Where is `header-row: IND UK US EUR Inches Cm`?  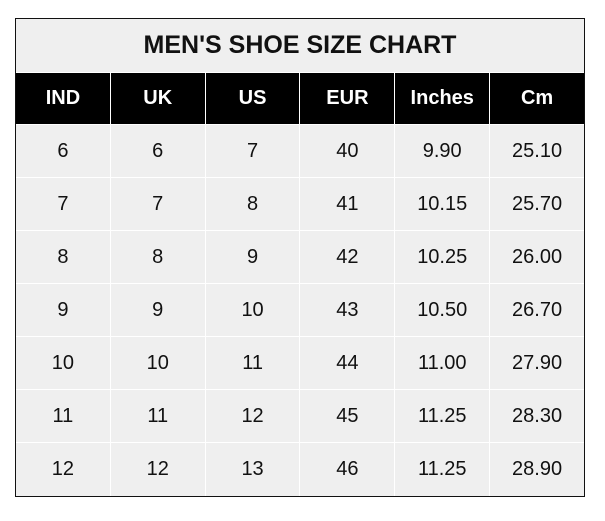
header-row: IND UK US EUR Inches Cm is located at coordinates (300, 99).